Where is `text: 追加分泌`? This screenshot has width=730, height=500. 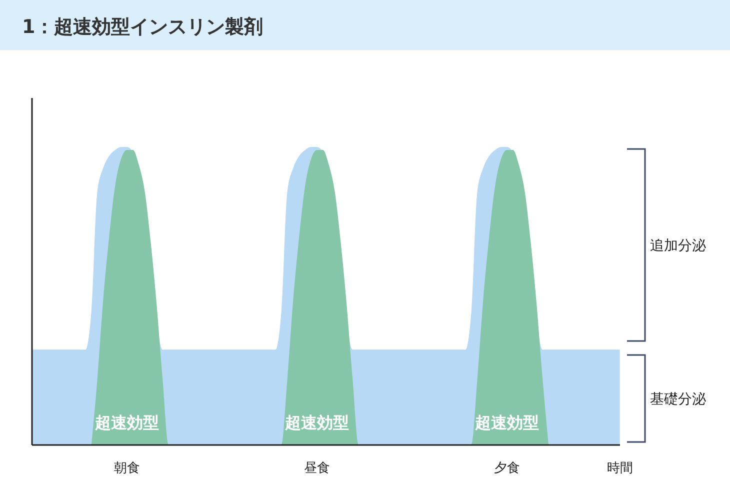
text: 追加分泌 is located at coordinates (678, 246).